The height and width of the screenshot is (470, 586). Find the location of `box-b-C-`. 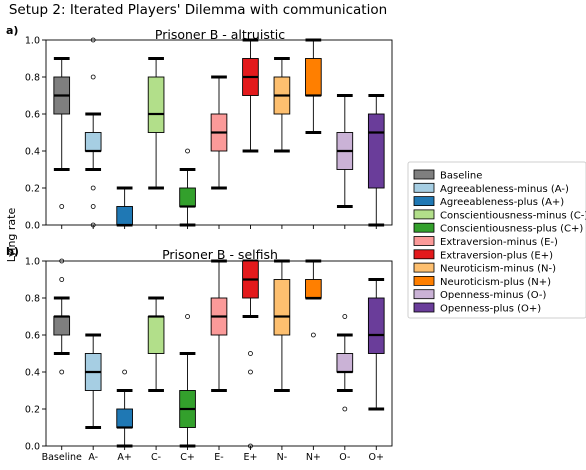

box-b-C- is located at coordinates (156, 344).